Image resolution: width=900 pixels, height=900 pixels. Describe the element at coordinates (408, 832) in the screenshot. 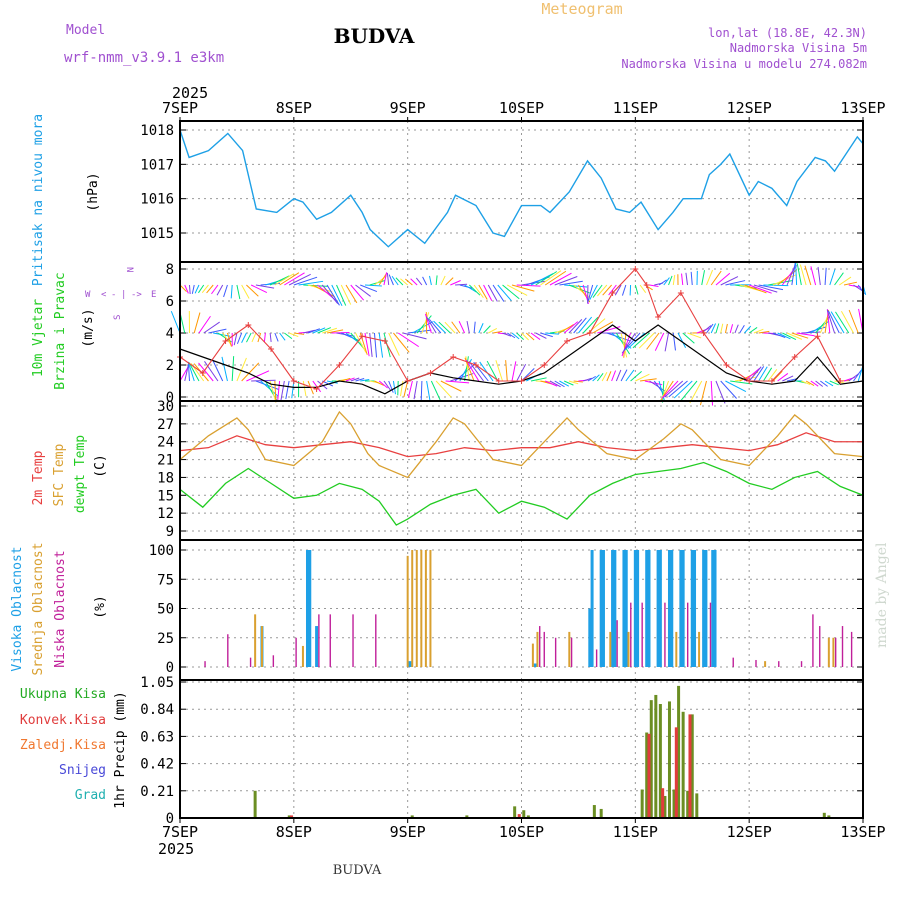

I see `xtick-label-bottom: 9SEP` at that location.